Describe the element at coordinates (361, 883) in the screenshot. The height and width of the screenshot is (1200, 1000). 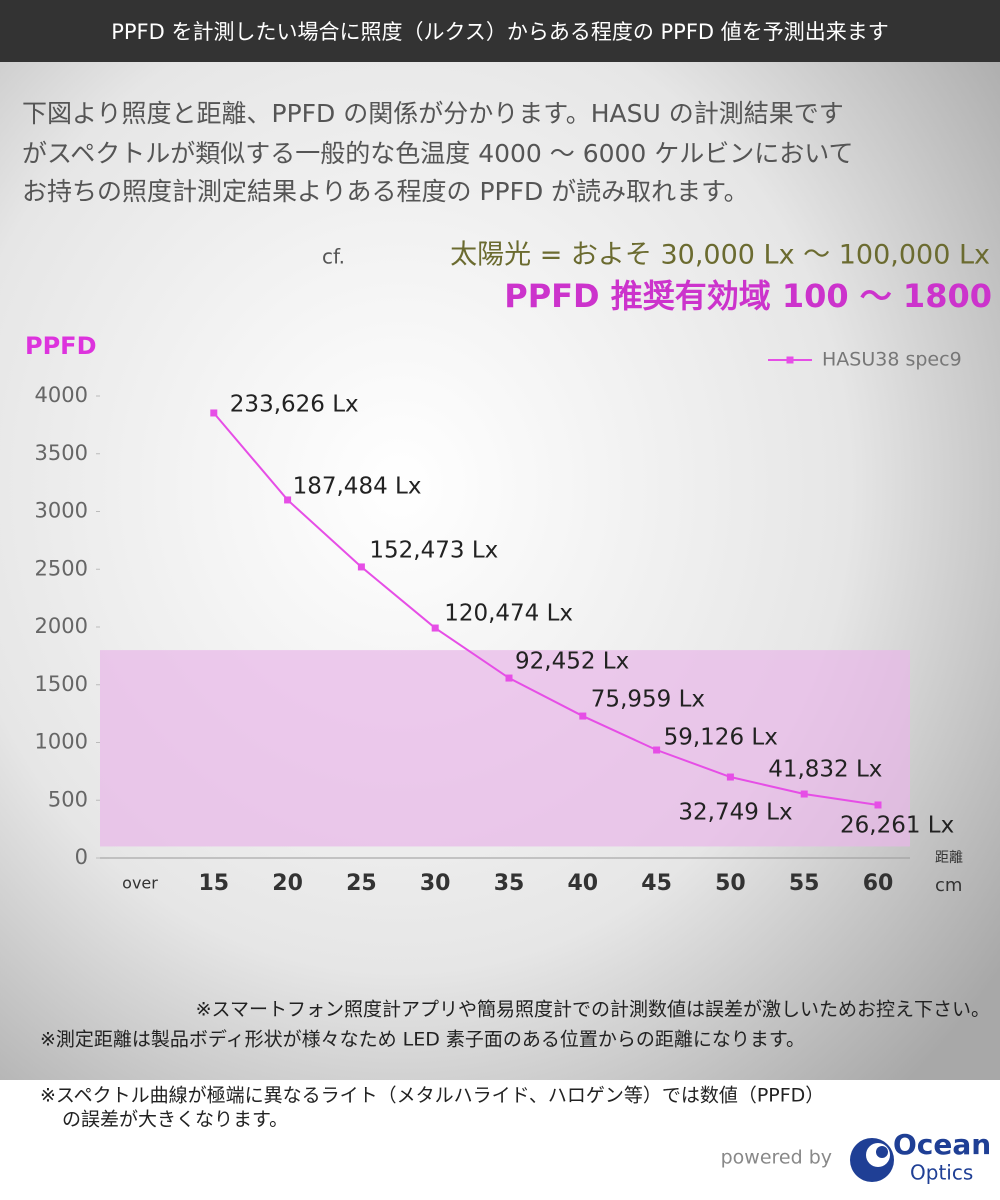
I see `x-tick-label: 25` at that location.